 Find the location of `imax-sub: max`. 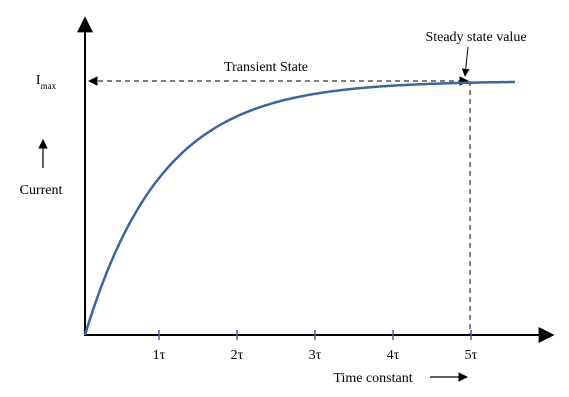

imax-sub: max is located at coordinates (49, 86).